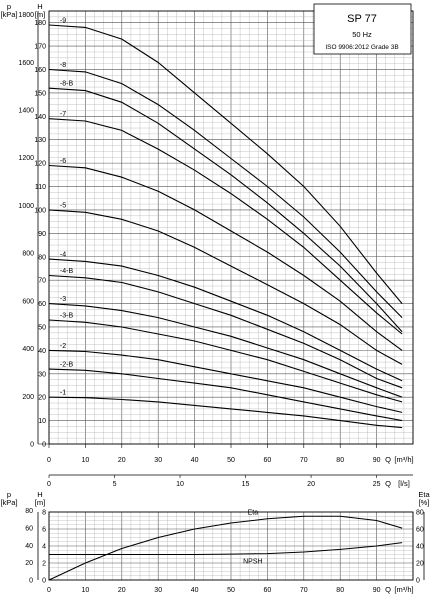 This screenshot has width=434, height=605. I want to click on curve-label--2-B: -2-B, so click(67, 365).